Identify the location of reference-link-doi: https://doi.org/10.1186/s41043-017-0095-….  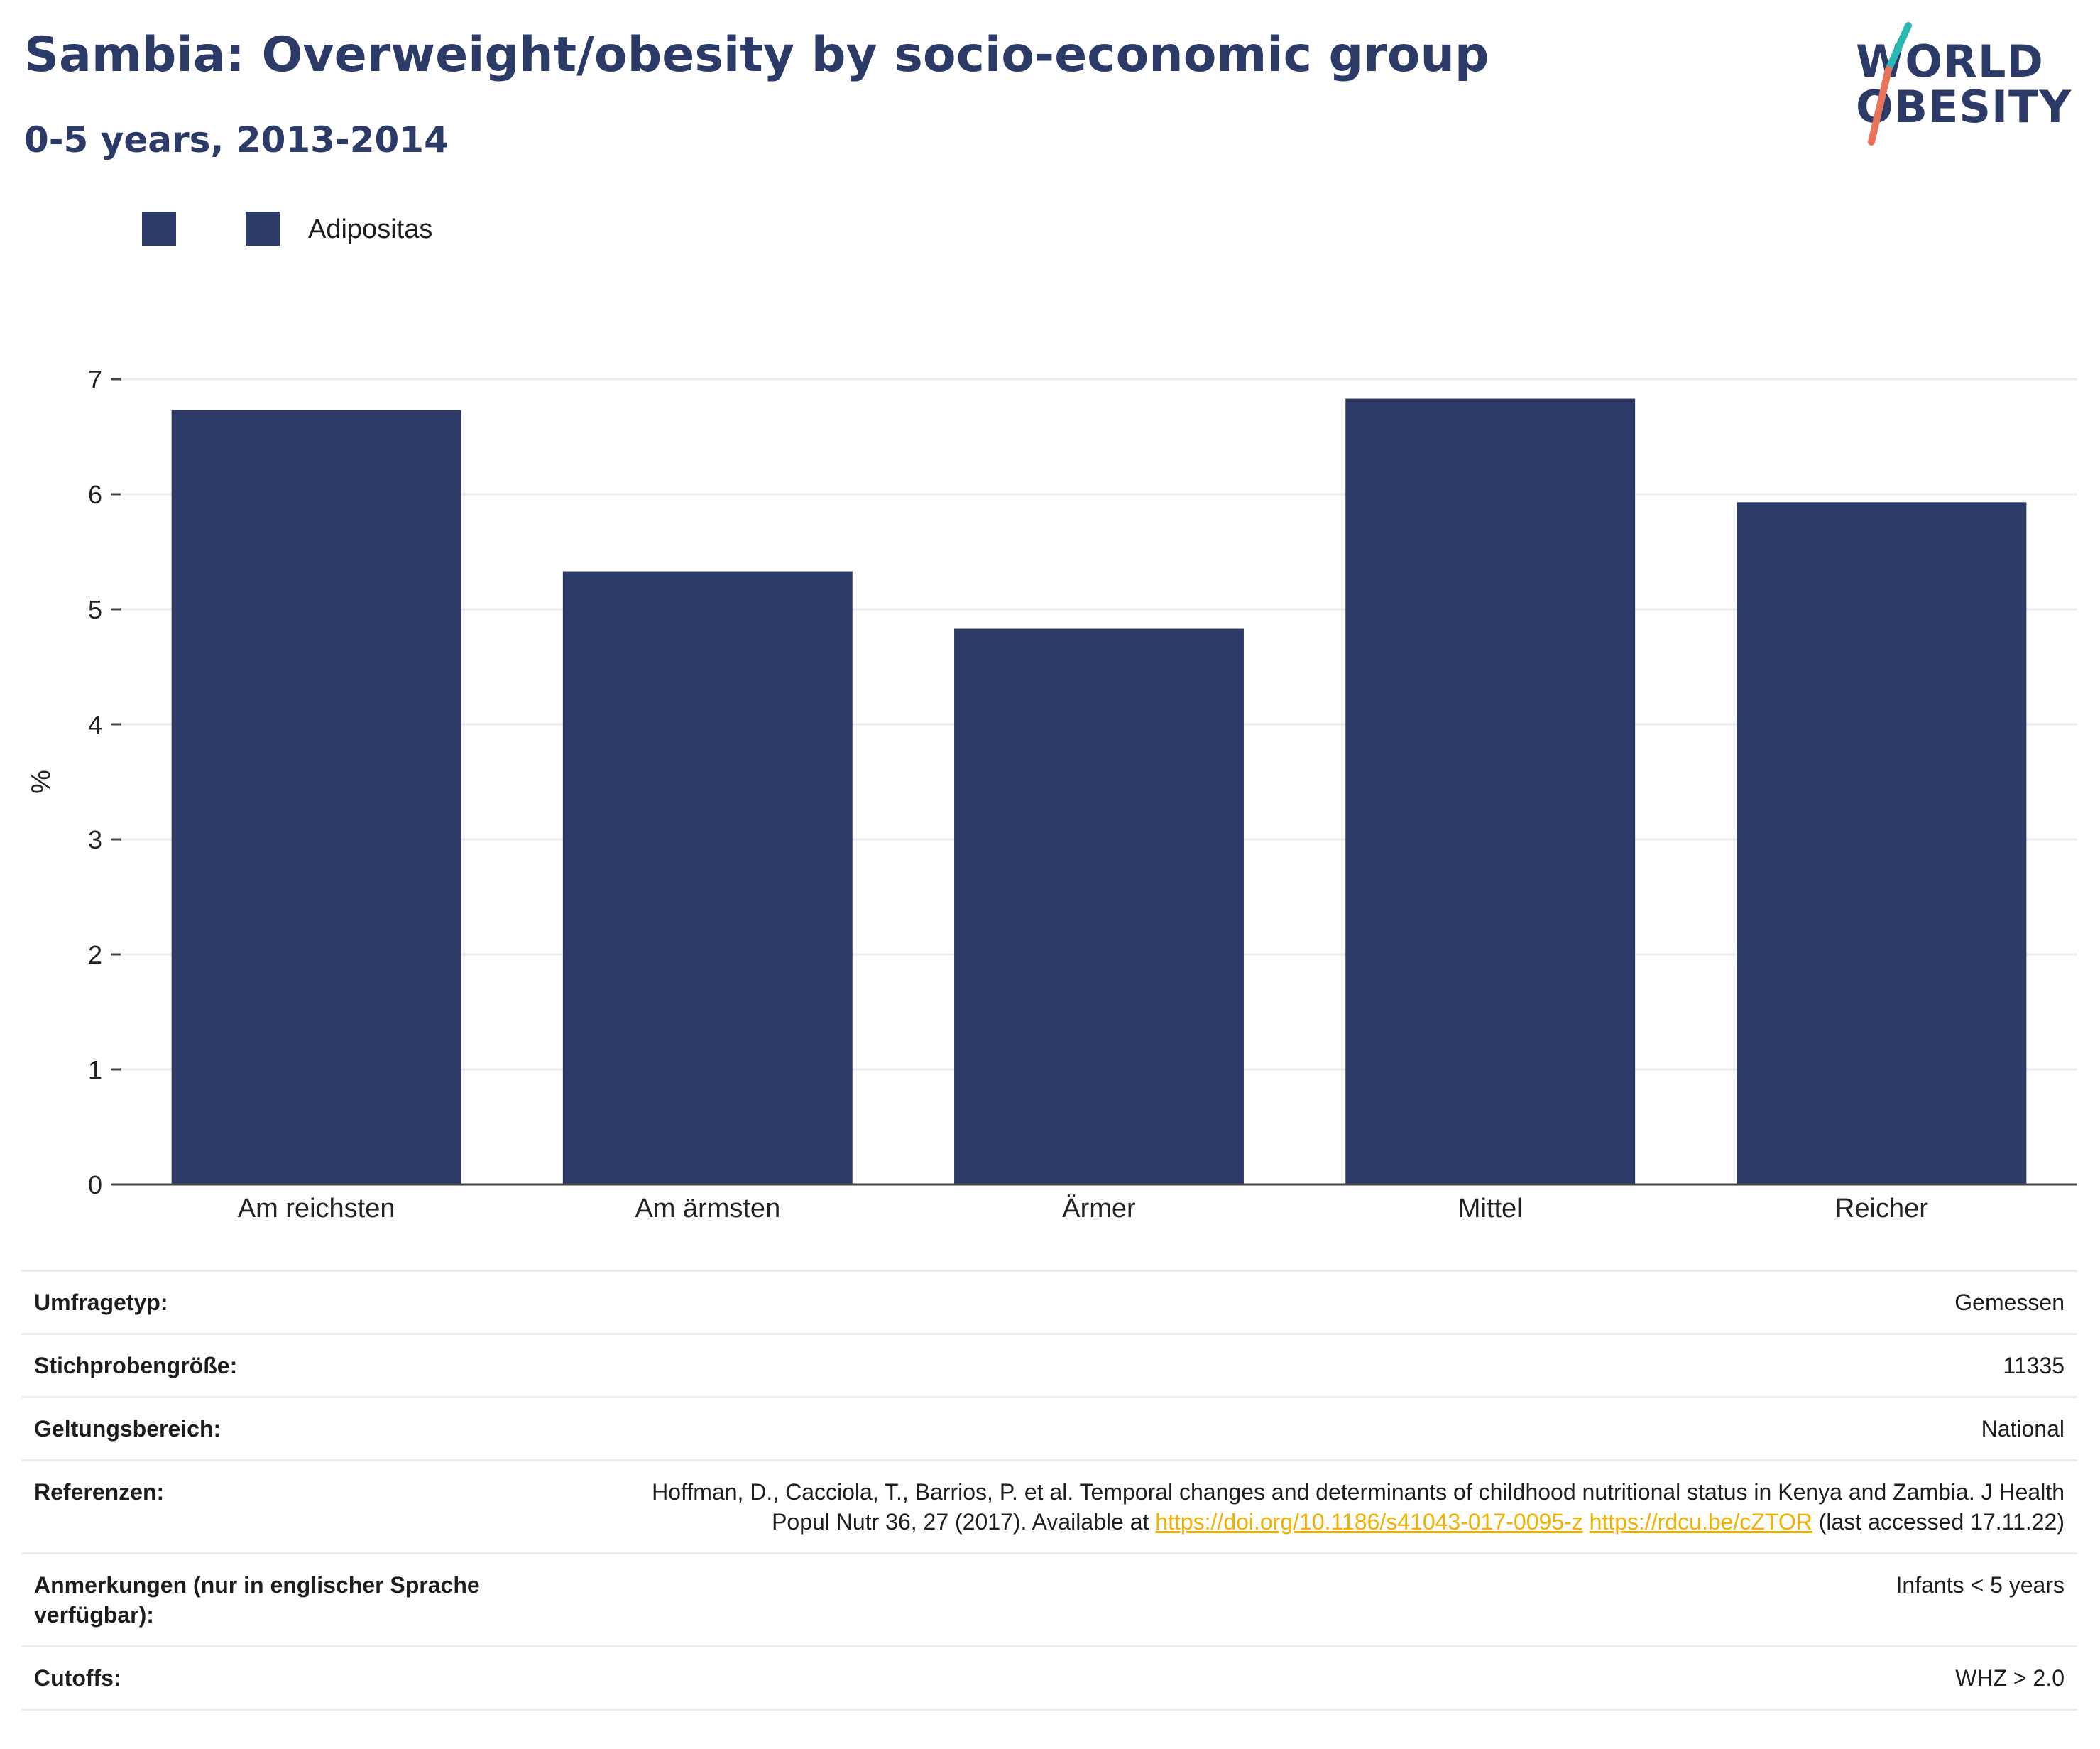
(1369, 1522).